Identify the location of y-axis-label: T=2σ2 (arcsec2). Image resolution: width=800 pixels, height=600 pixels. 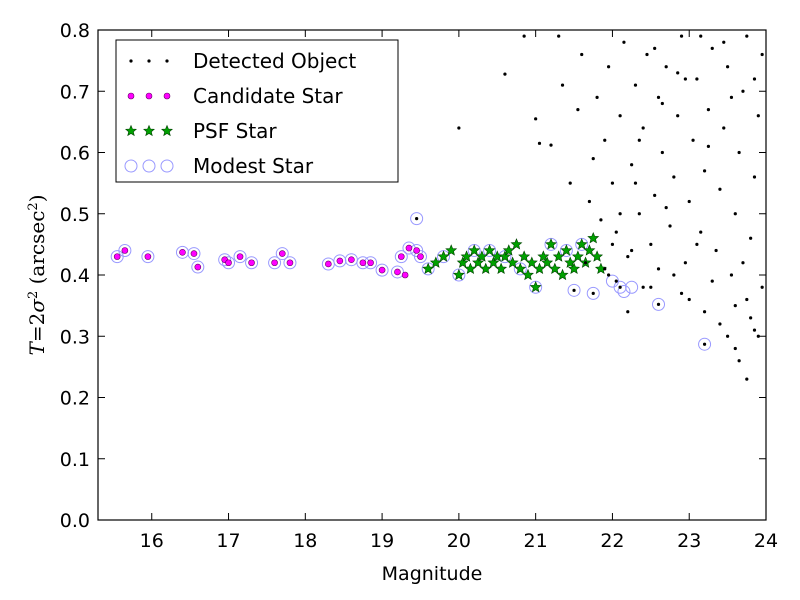
(37, 274).